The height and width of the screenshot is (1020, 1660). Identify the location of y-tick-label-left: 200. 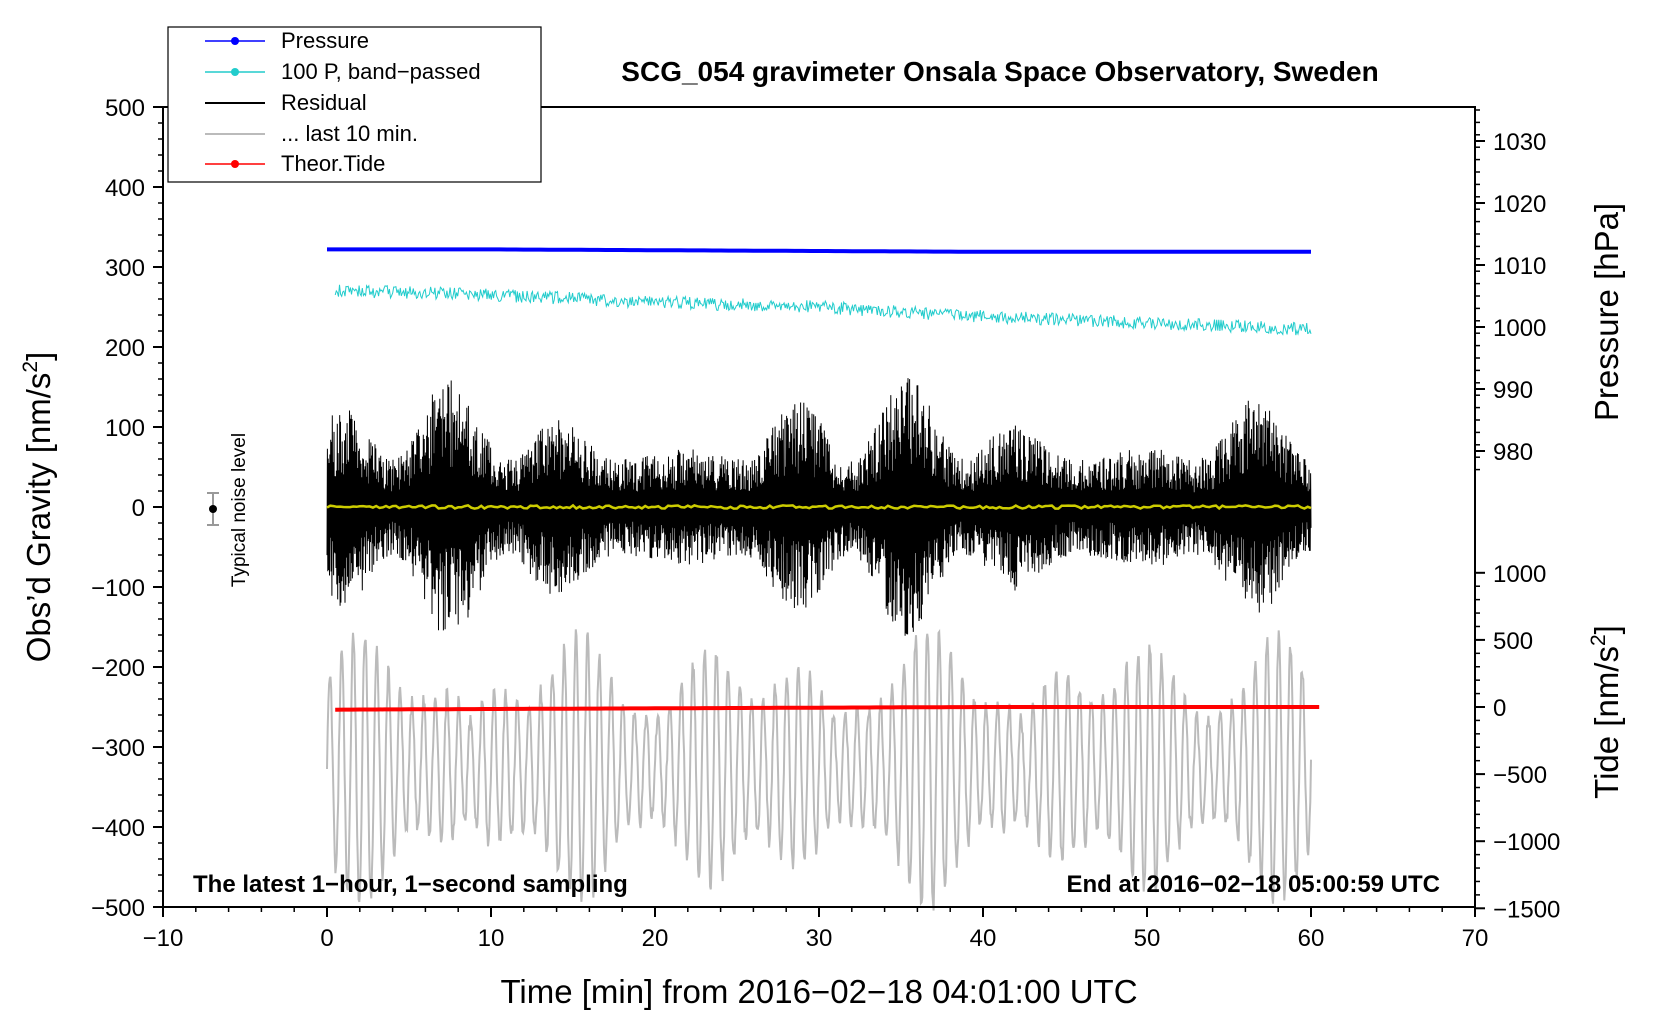
(125, 348).